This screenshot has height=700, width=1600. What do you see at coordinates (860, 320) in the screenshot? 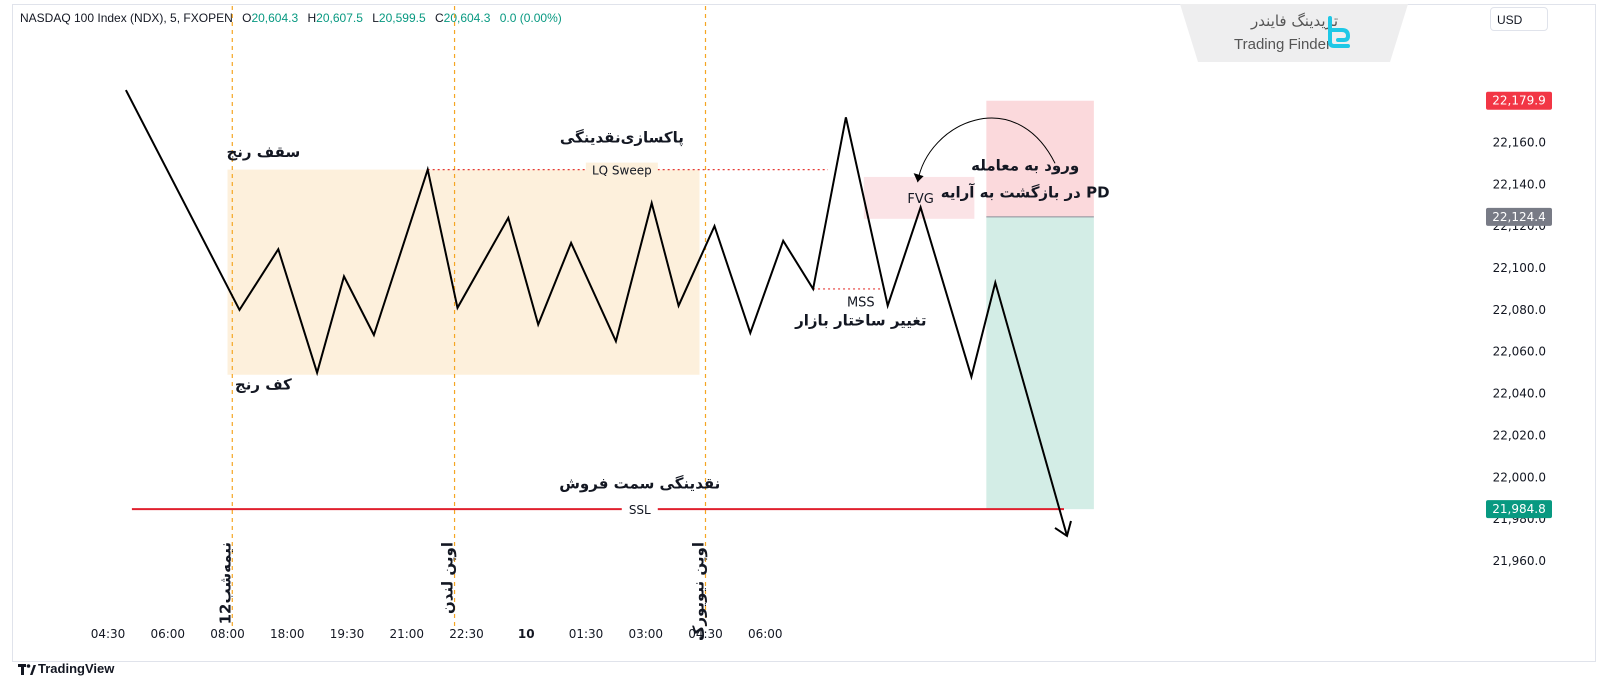
I see `mss-fa-label: تغییر ساختار بازار` at bounding box center [860, 320].